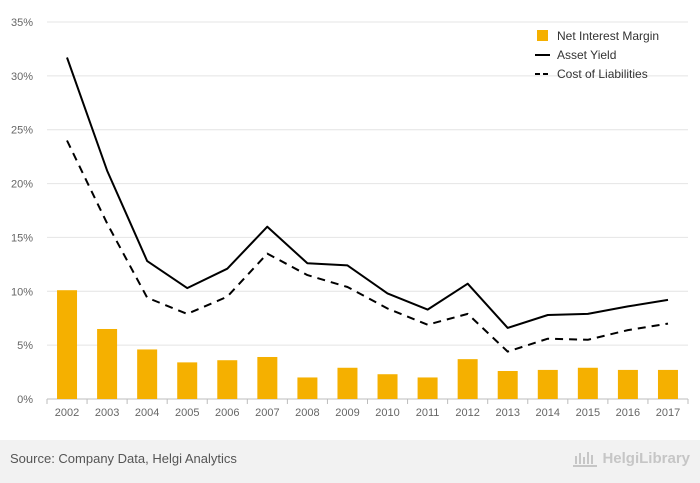 The width and height of the screenshot is (700, 483). I want to click on legend-swatch-bar, so click(542, 35).